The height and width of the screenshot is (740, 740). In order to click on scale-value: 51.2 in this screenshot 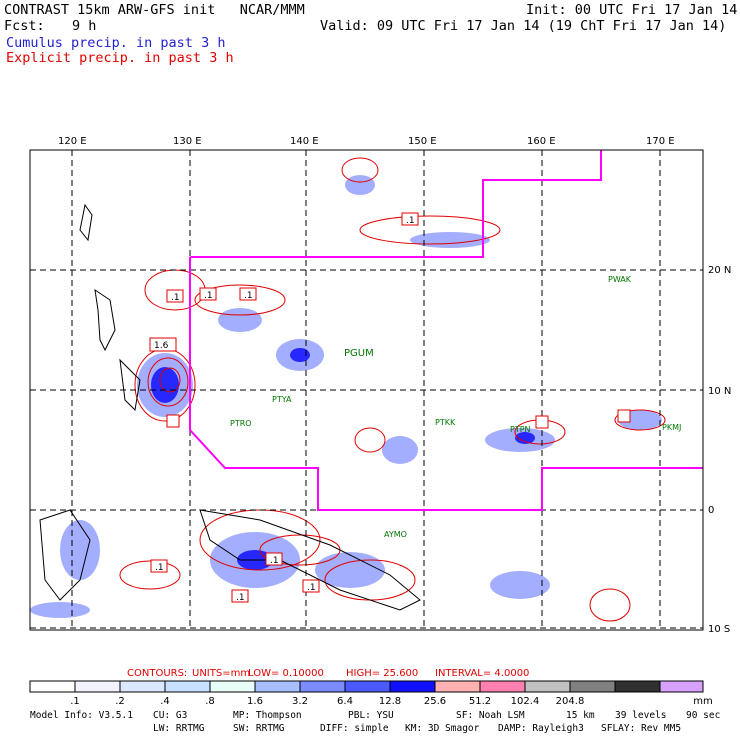, I will do `click(480, 701)`.